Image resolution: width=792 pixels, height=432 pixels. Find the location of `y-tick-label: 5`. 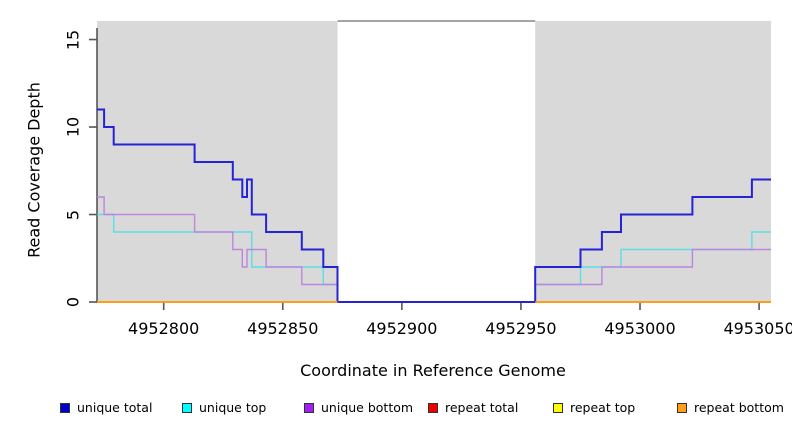

y-tick-label: 5 is located at coordinates (73, 214).